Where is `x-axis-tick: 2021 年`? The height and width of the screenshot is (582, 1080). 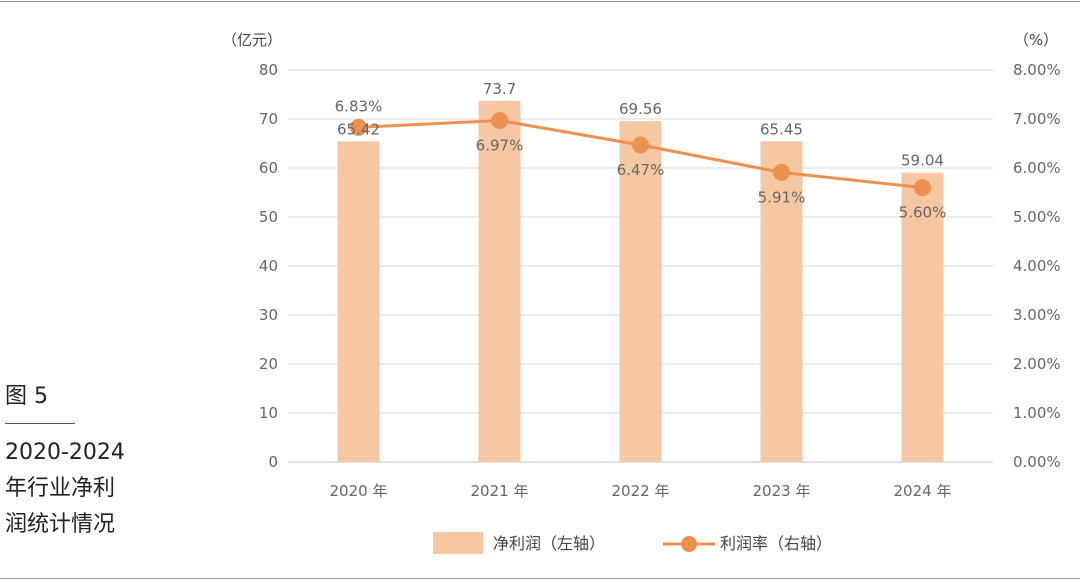 x-axis-tick: 2021 年 is located at coordinates (500, 491).